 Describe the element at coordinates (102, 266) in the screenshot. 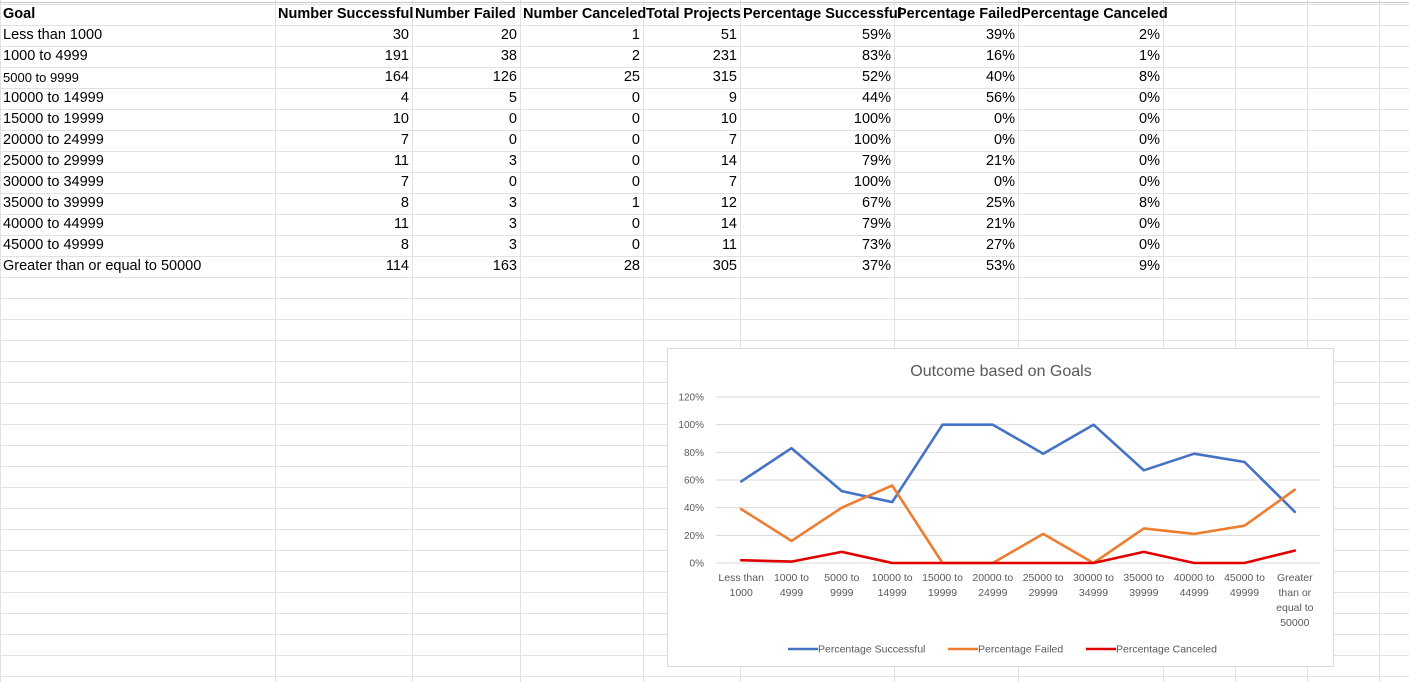

I see `row-label-cell: Greater than or equal to 50000` at that location.